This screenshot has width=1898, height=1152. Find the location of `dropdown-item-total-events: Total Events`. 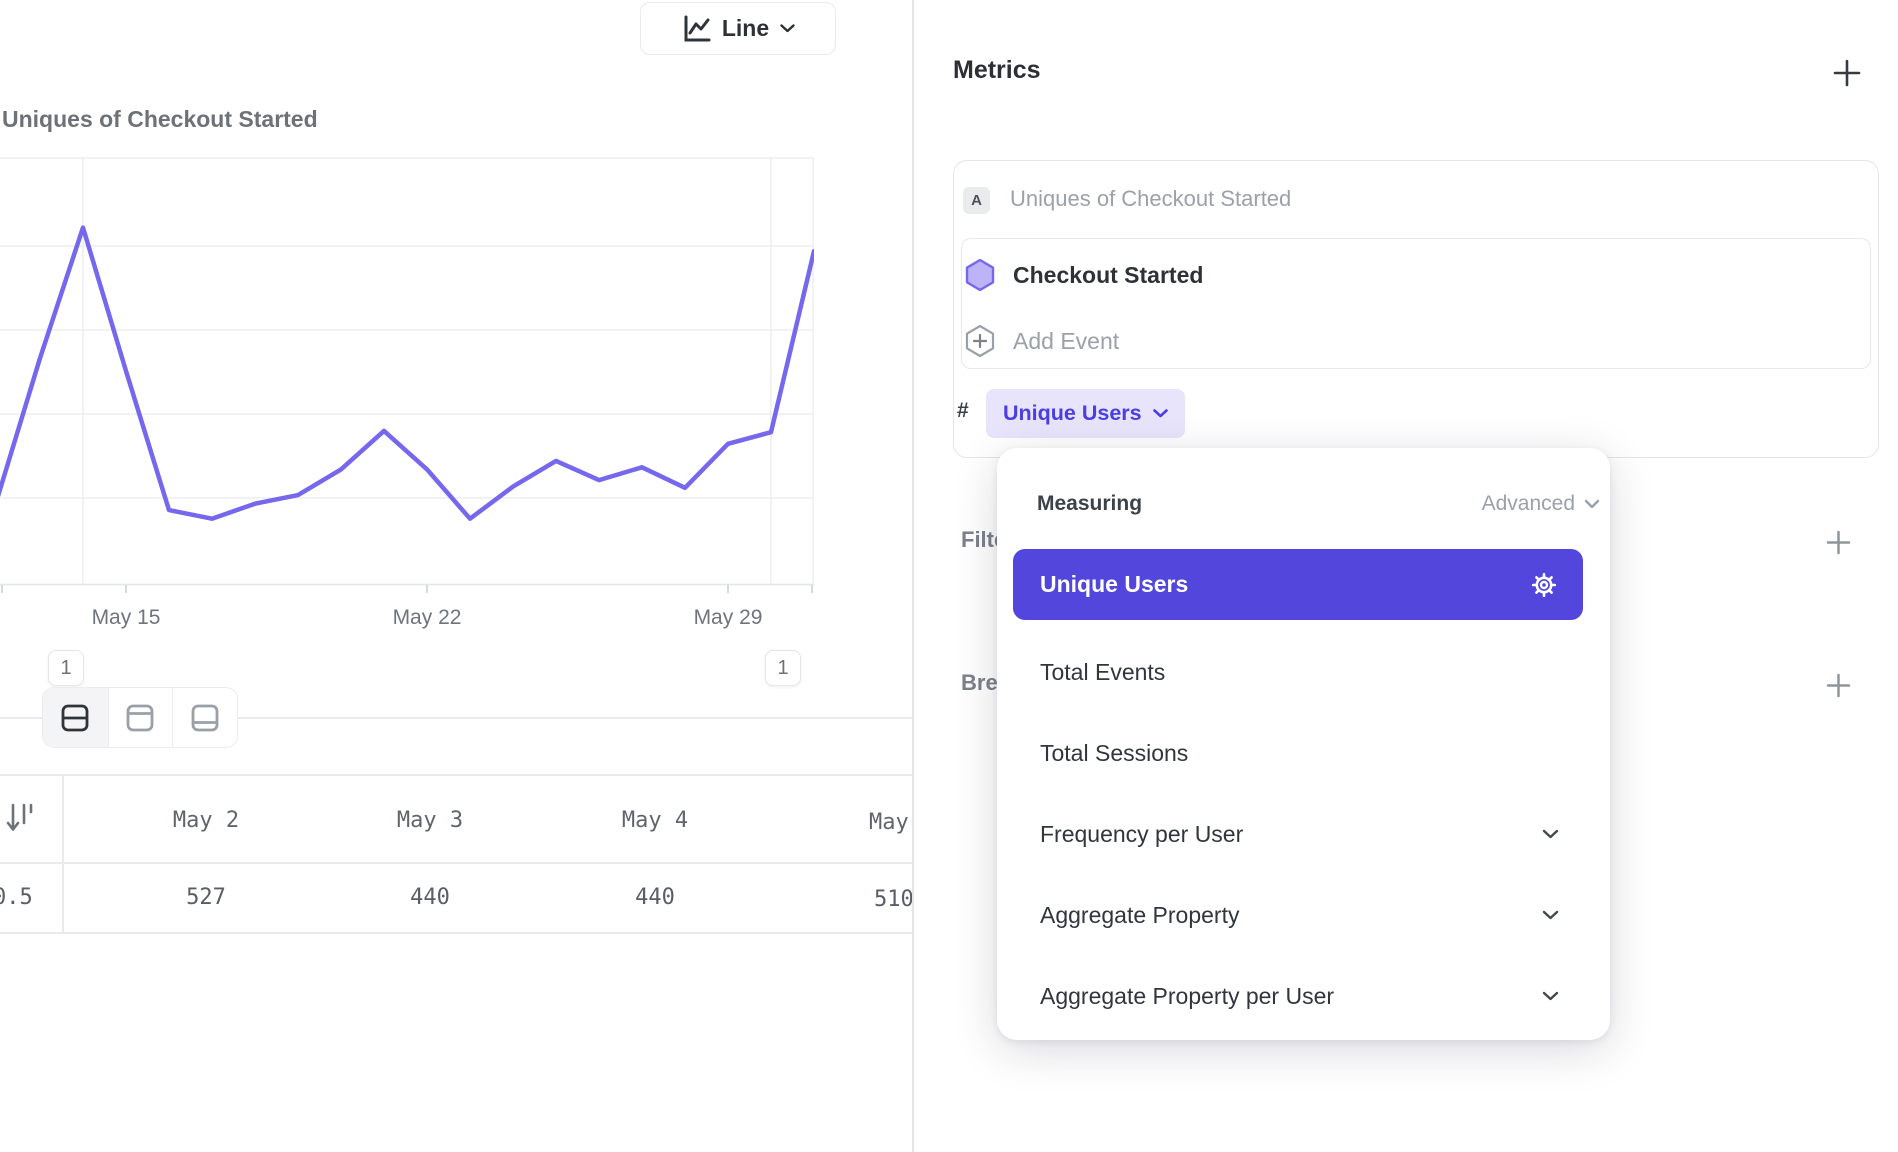

dropdown-item-total-events: Total Events is located at coordinates (1298, 672).